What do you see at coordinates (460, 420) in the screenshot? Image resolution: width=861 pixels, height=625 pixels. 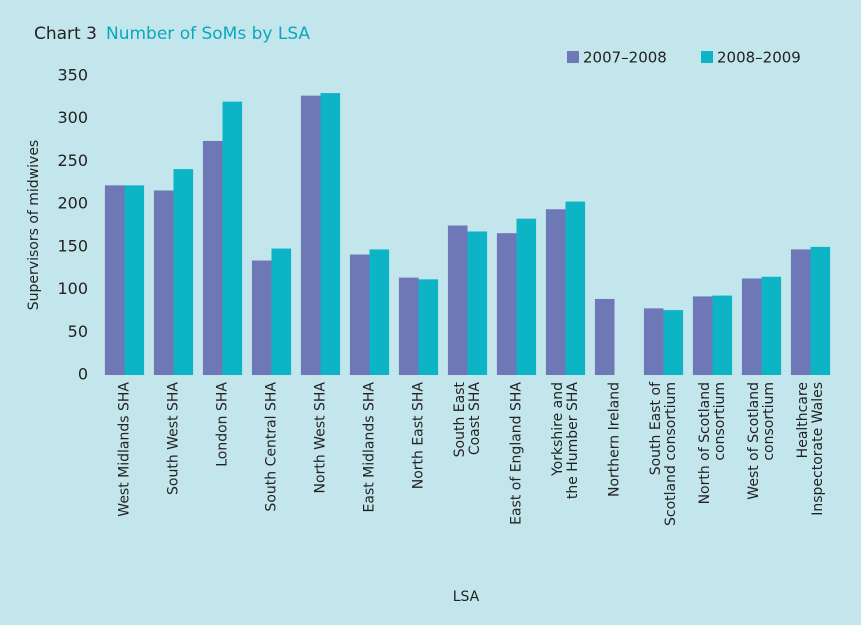 I see `x-tick-label-line: South East` at bounding box center [460, 420].